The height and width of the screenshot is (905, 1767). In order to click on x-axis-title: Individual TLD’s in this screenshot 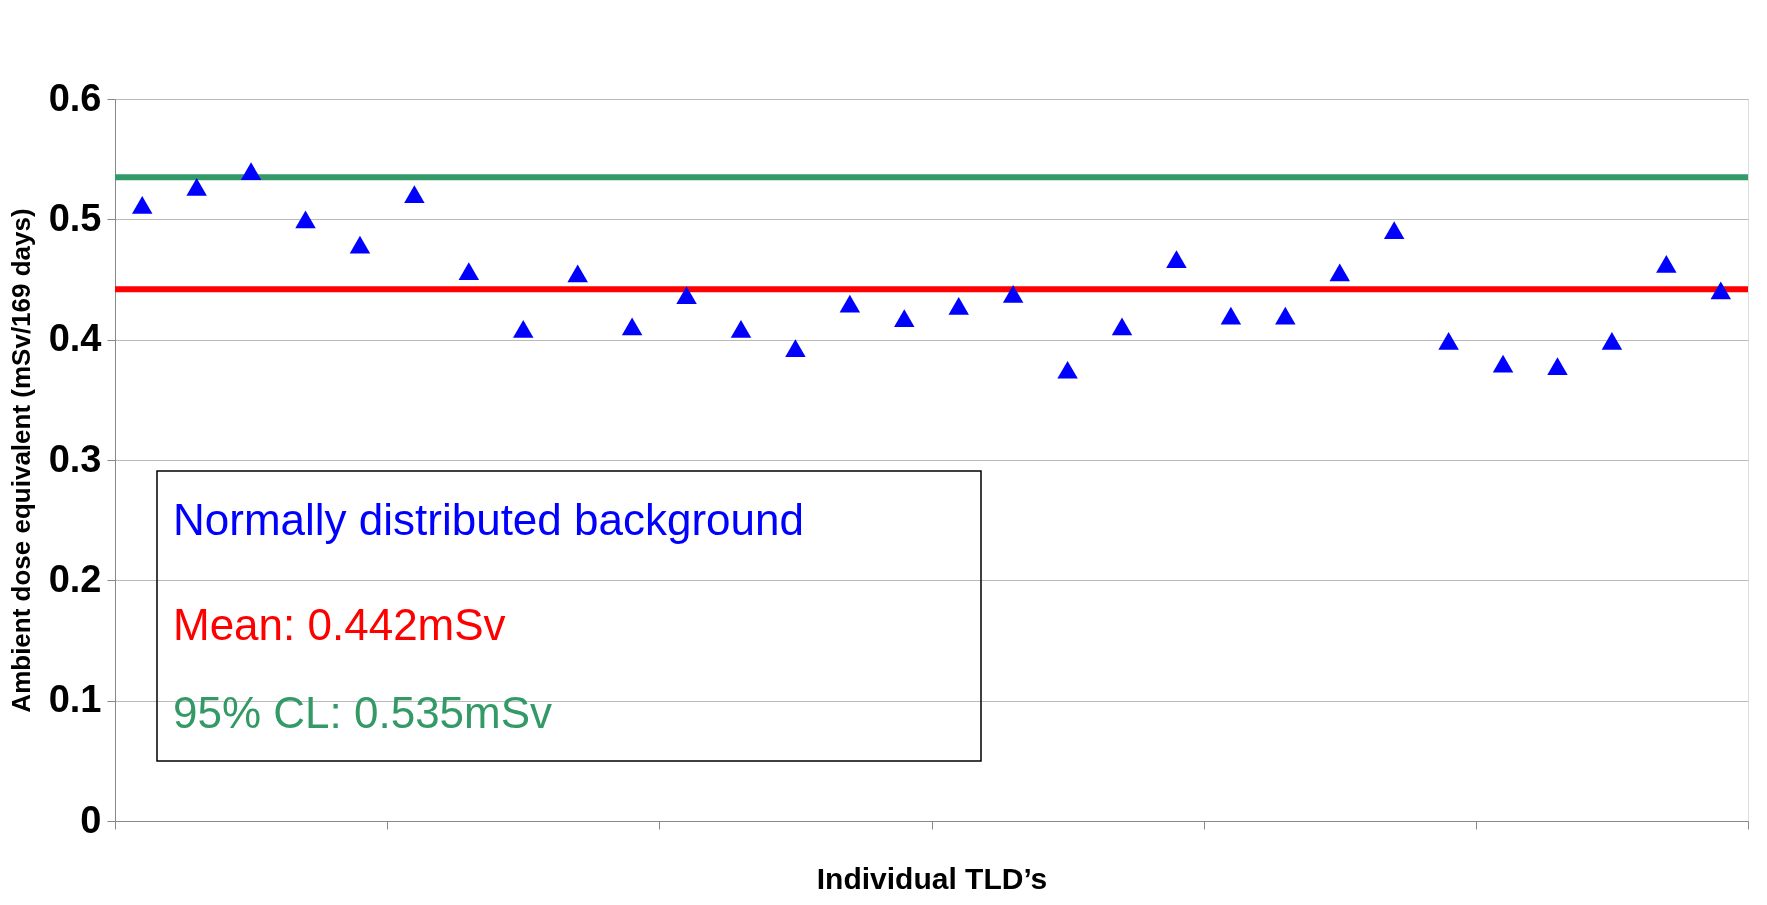, I will do `click(932, 878)`.